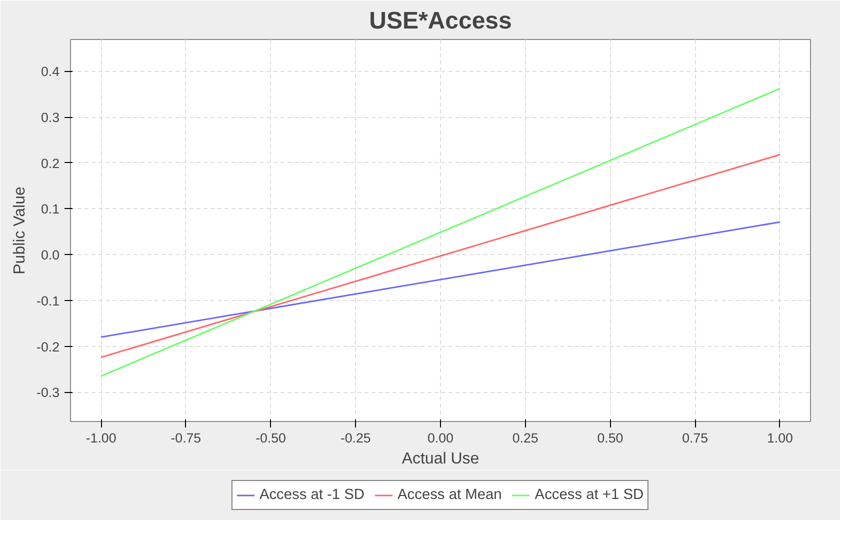 This screenshot has height=541, width=861. What do you see at coordinates (186, 438) in the screenshot?
I see `x-tick-label: -0.75` at bounding box center [186, 438].